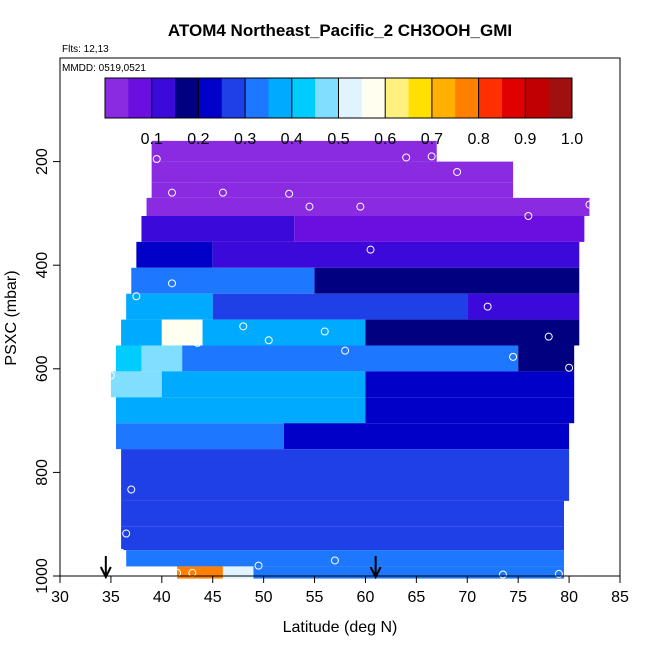 This screenshot has height=650, width=650. I want to click on colorbar-tick-label: 0.8, so click(478, 139).